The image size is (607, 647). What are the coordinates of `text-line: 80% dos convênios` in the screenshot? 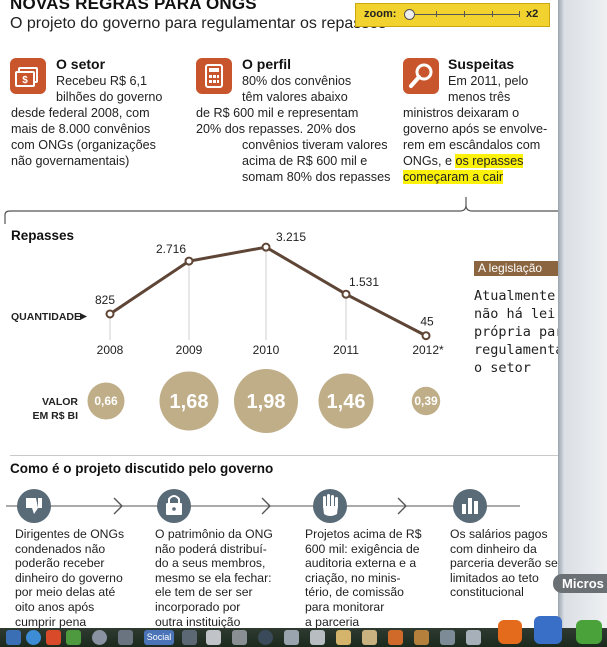 It's located at (297, 81).